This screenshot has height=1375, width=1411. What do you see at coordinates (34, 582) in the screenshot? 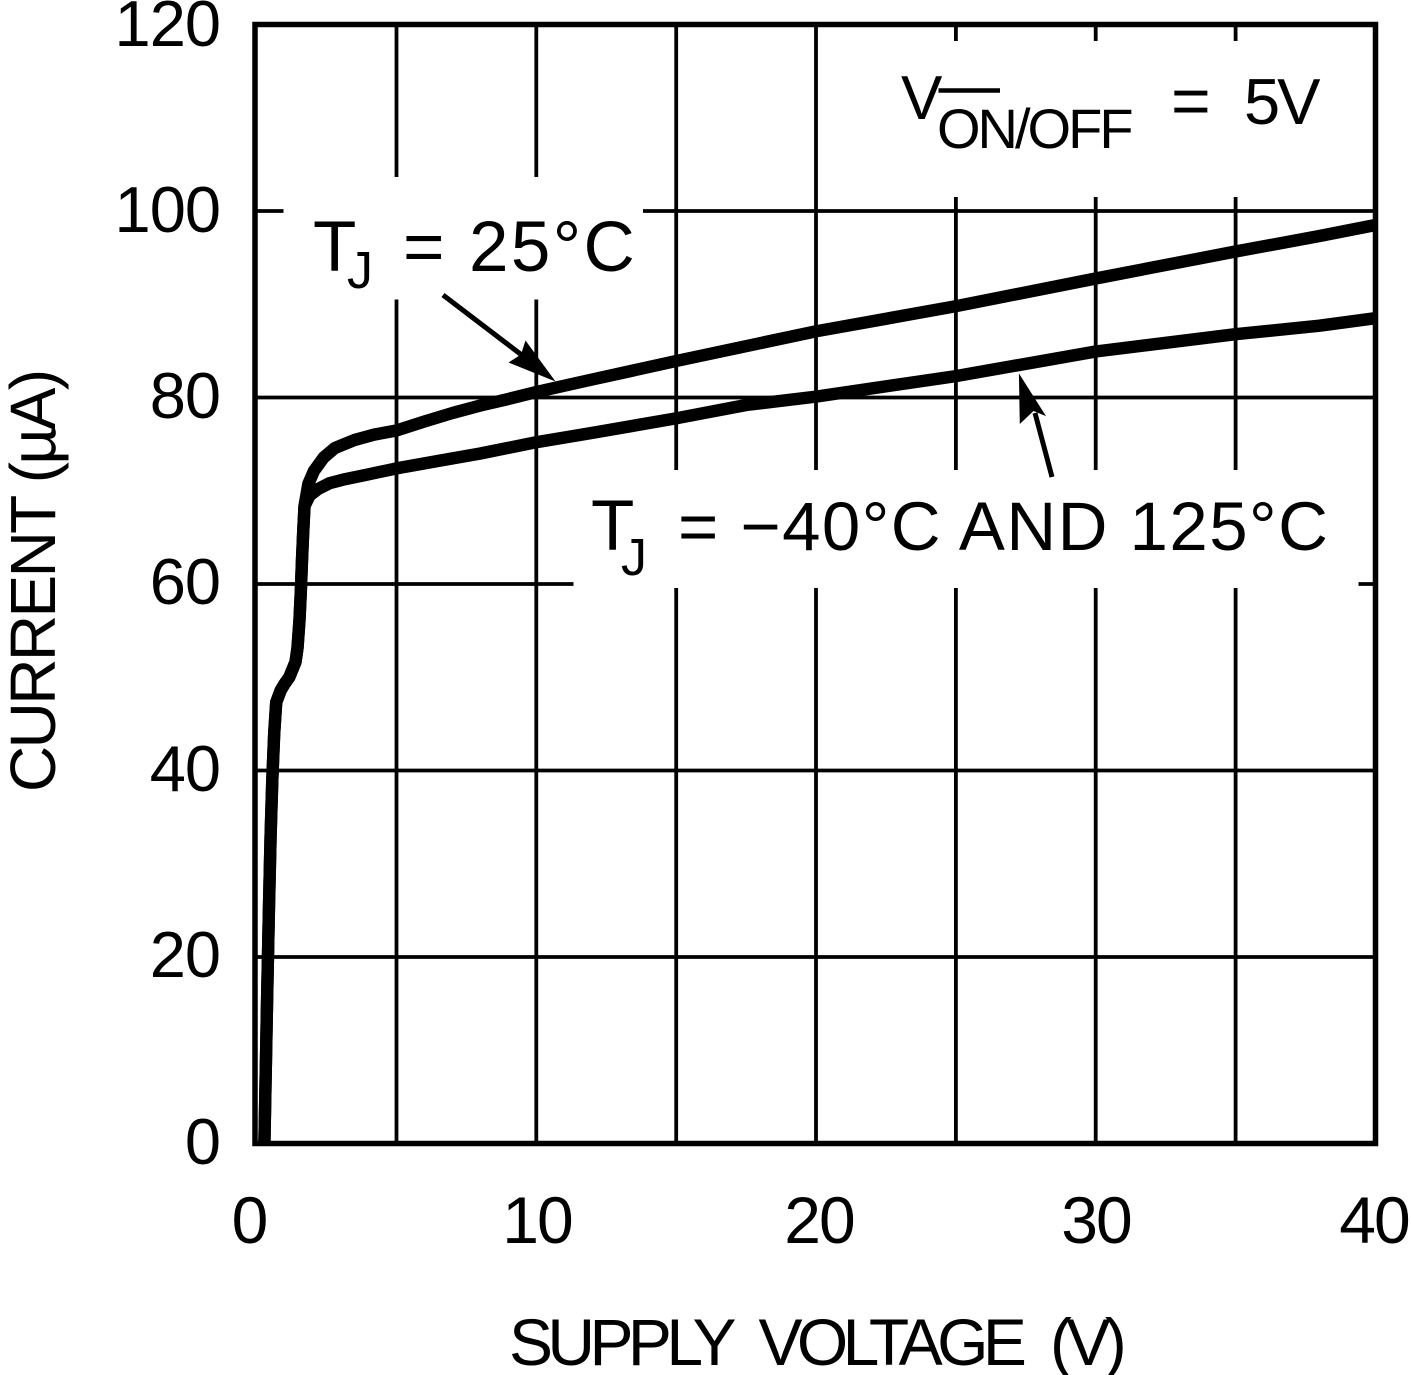
I see `svg-text: CURRENT (µA)` at bounding box center [34, 582].